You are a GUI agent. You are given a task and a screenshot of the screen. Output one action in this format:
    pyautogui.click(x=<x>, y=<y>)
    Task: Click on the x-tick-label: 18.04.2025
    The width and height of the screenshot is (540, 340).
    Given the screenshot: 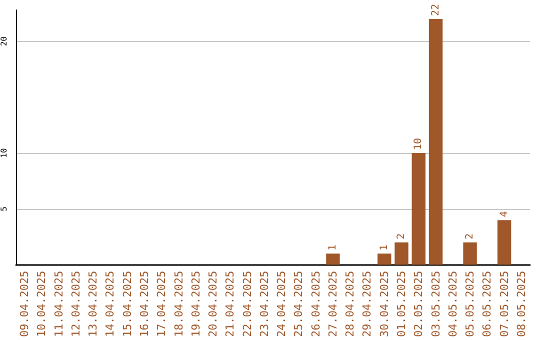 What is the action you would take?
    pyautogui.click(x=179, y=304)
    